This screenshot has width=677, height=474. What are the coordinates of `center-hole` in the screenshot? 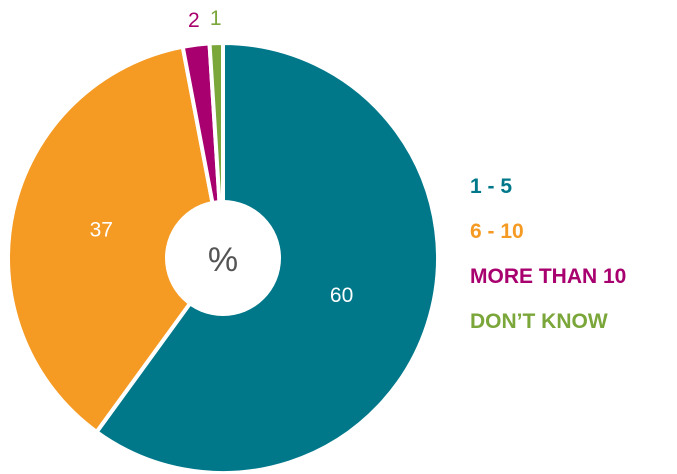 It's located at (223, 258).